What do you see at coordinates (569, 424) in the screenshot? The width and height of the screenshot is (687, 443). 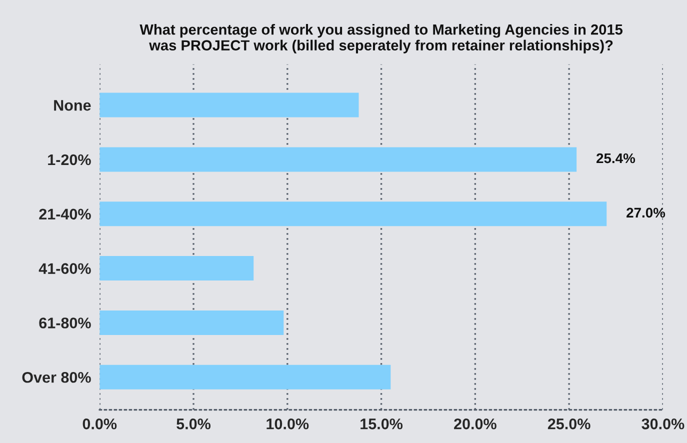 I see `x-tick-label: 25.0%` at bounding box center [569, 424].